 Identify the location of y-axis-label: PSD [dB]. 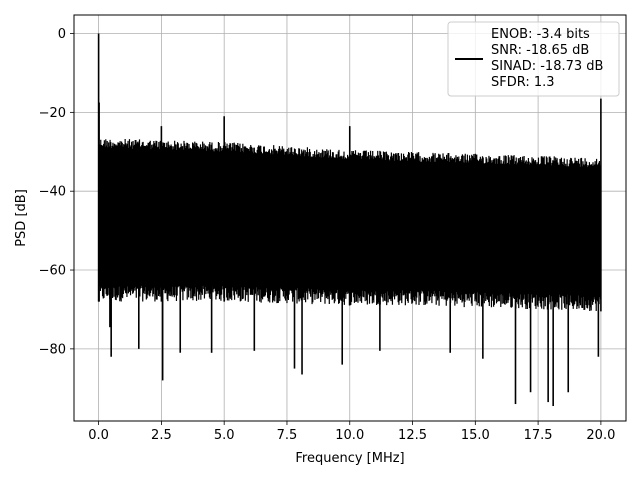
(21, 218).